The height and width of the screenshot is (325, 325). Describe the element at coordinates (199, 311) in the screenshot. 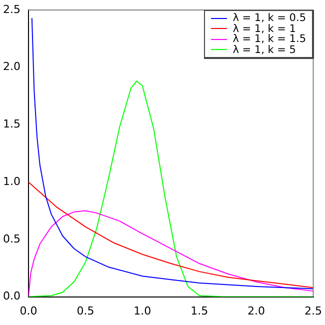

I see `x-tick-label: 1.5` at that location.